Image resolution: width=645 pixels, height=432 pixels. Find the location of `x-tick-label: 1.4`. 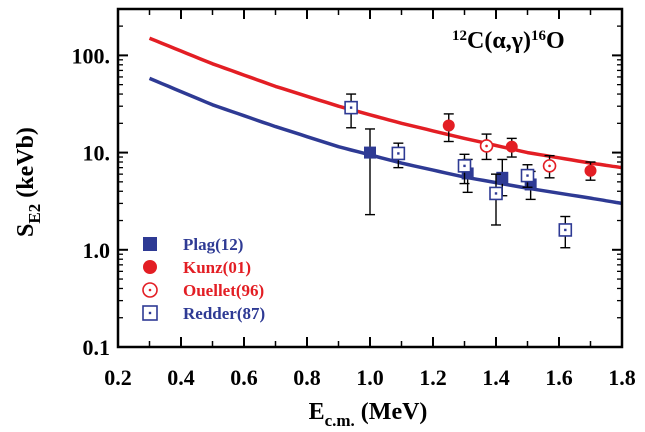

x-tick-label: 1.4 is located at coordinates (496, 377).